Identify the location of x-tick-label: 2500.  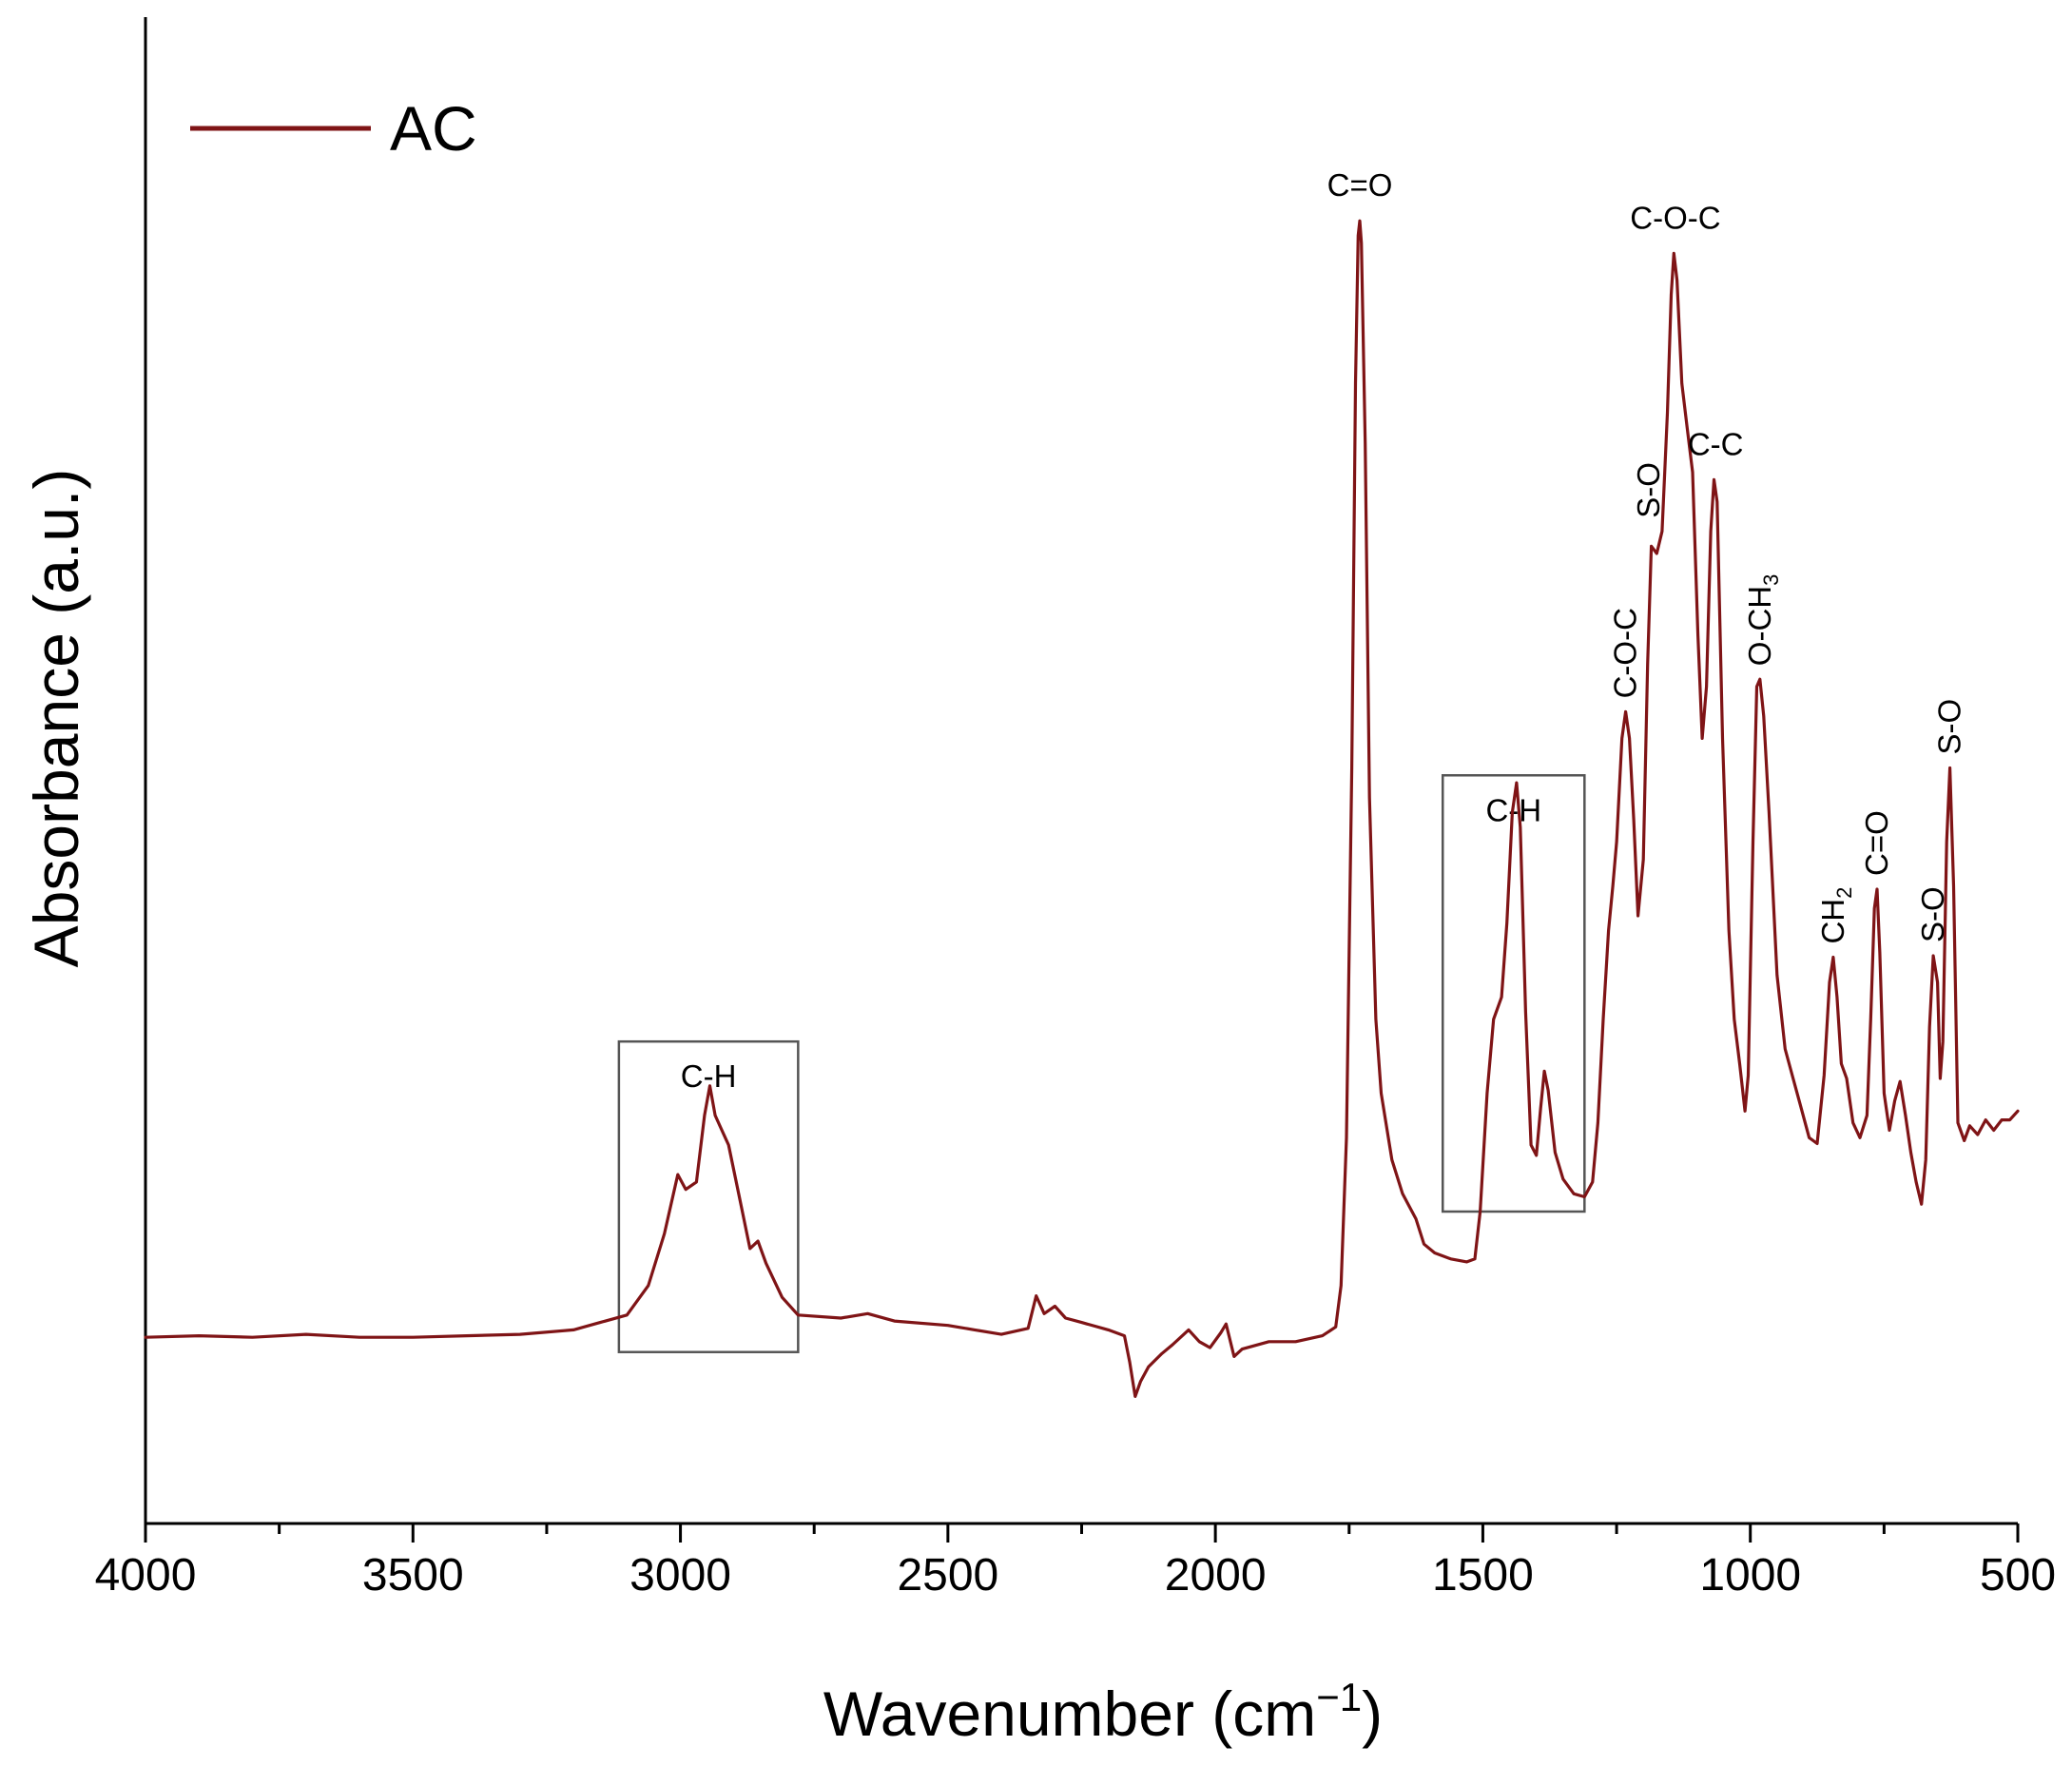
(947, 1575).